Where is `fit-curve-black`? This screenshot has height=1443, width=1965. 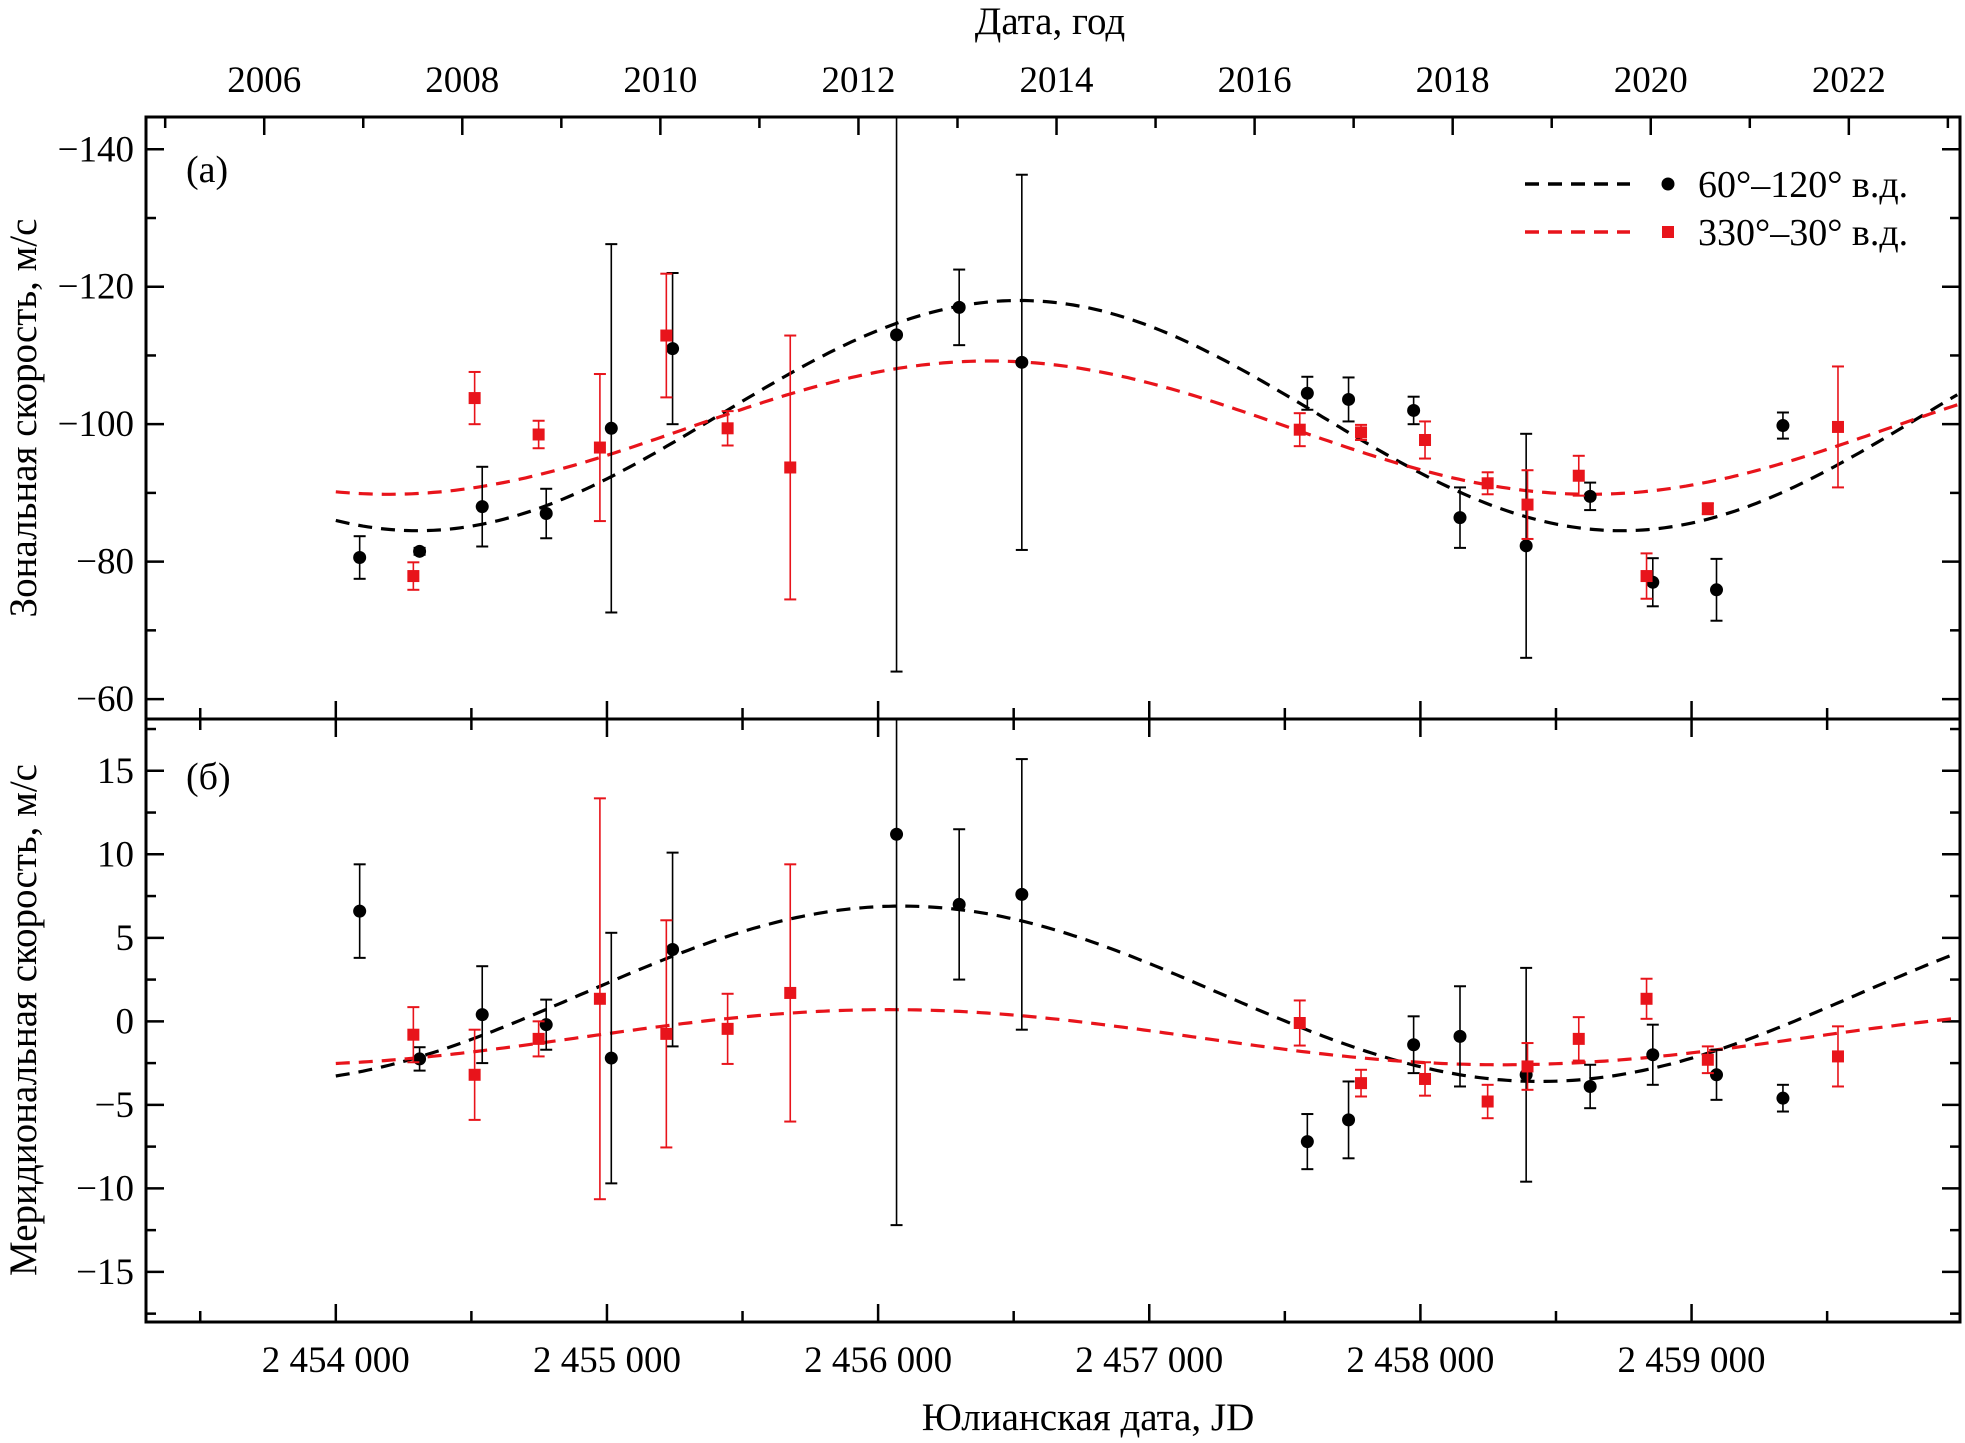 fit-curve-black is located at coordinates (1147, 415).